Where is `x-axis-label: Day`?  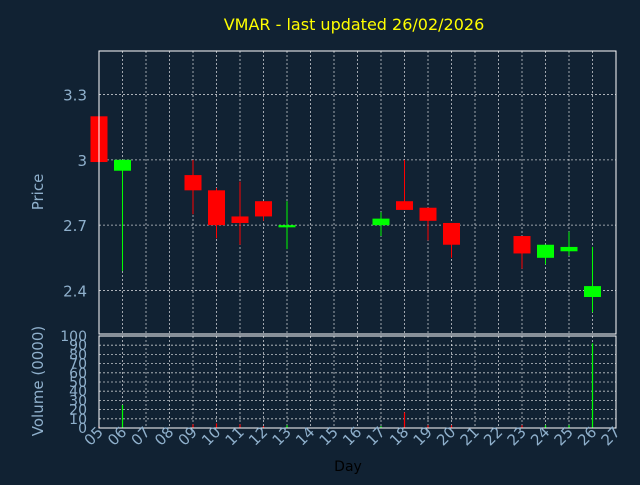 x-axis-label: Day is located at coordinates (348, 467).